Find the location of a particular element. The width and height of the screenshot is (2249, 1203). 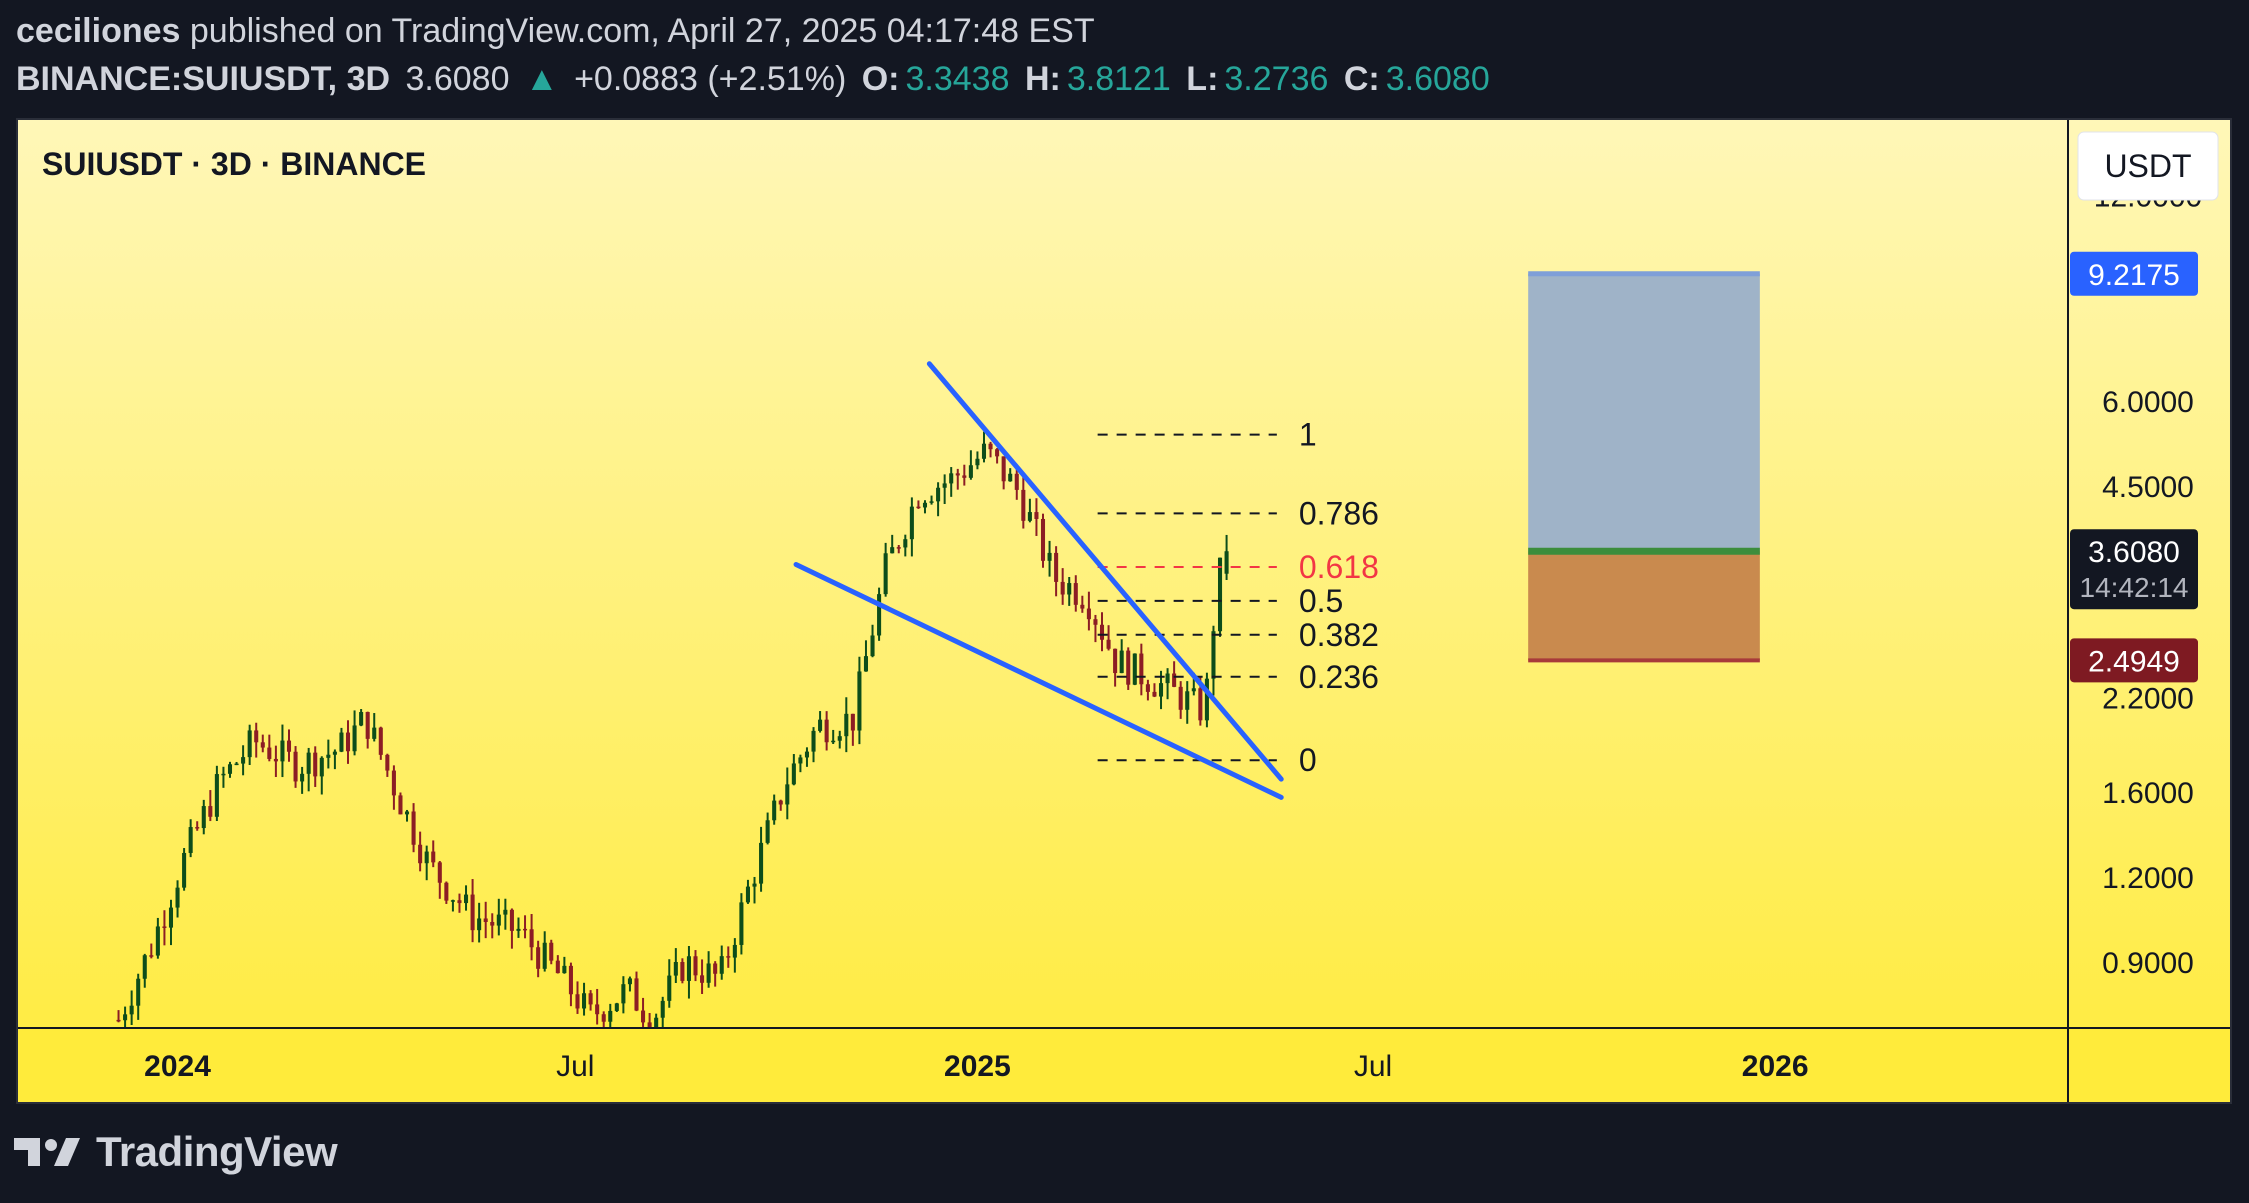

trendline is located at coordinates (1038, 680).